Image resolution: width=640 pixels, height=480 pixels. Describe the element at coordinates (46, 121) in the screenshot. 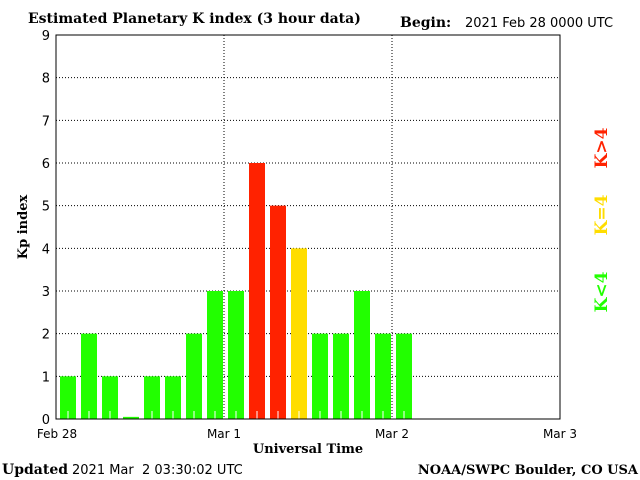

I see `y-tick-label: 7` at that location.